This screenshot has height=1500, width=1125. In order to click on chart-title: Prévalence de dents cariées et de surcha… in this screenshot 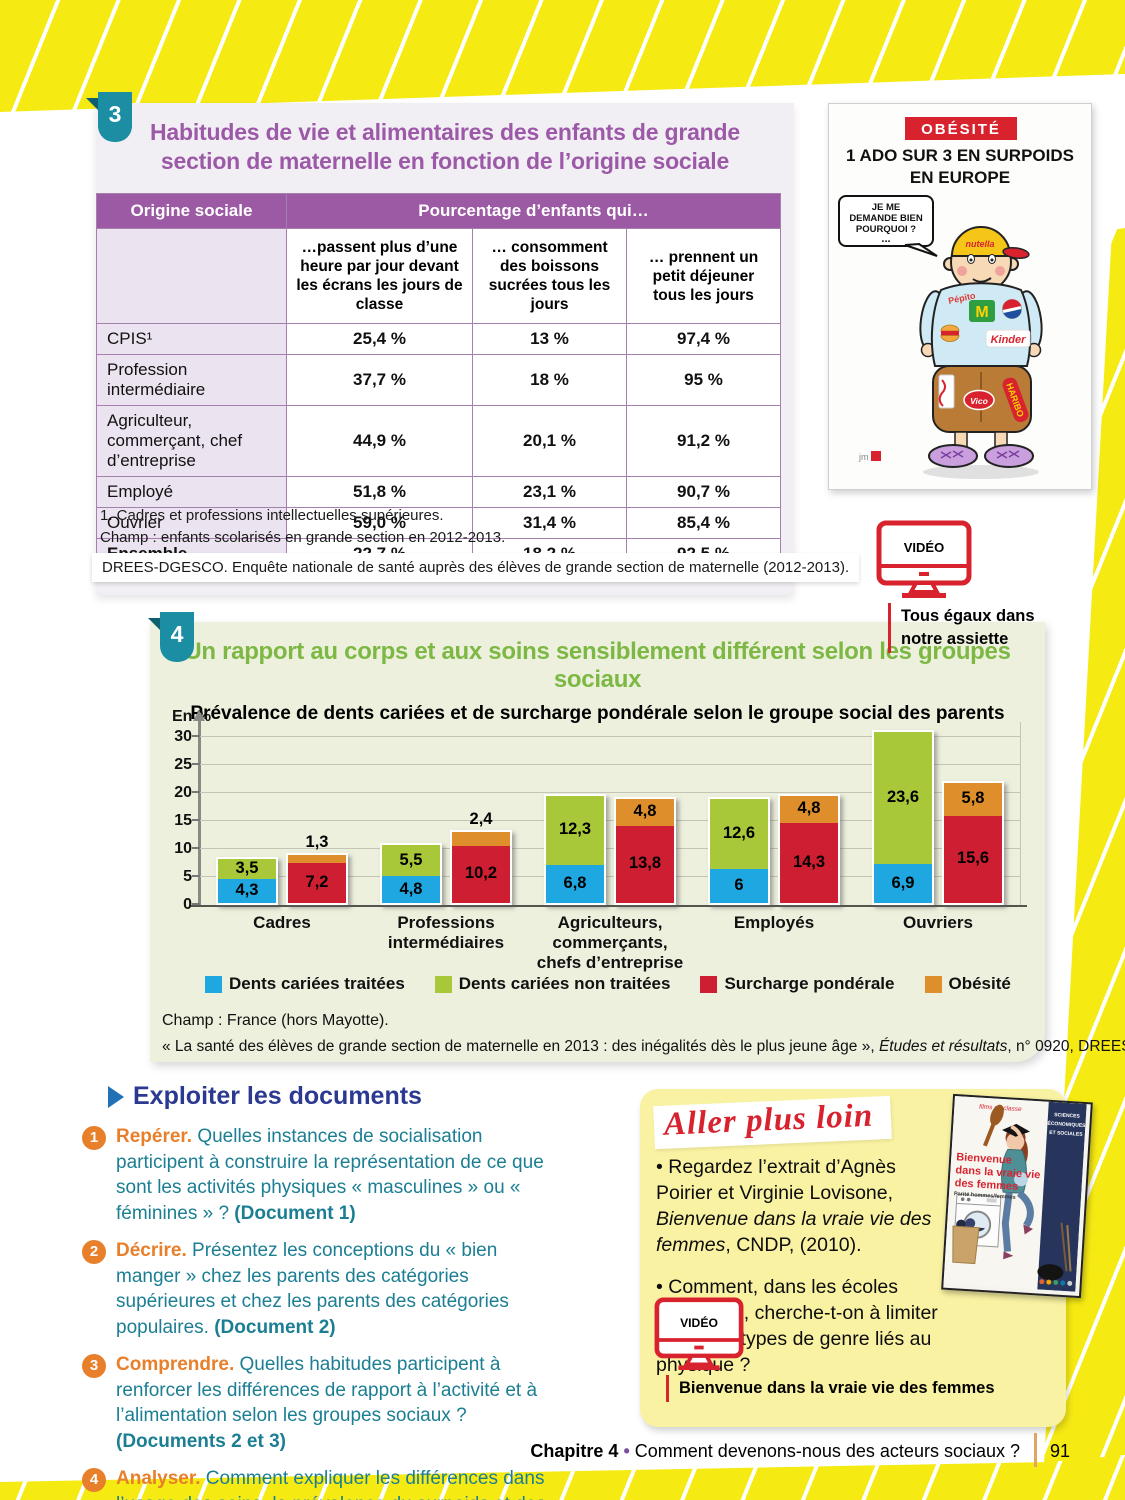, I will do `click(597, 713)`.